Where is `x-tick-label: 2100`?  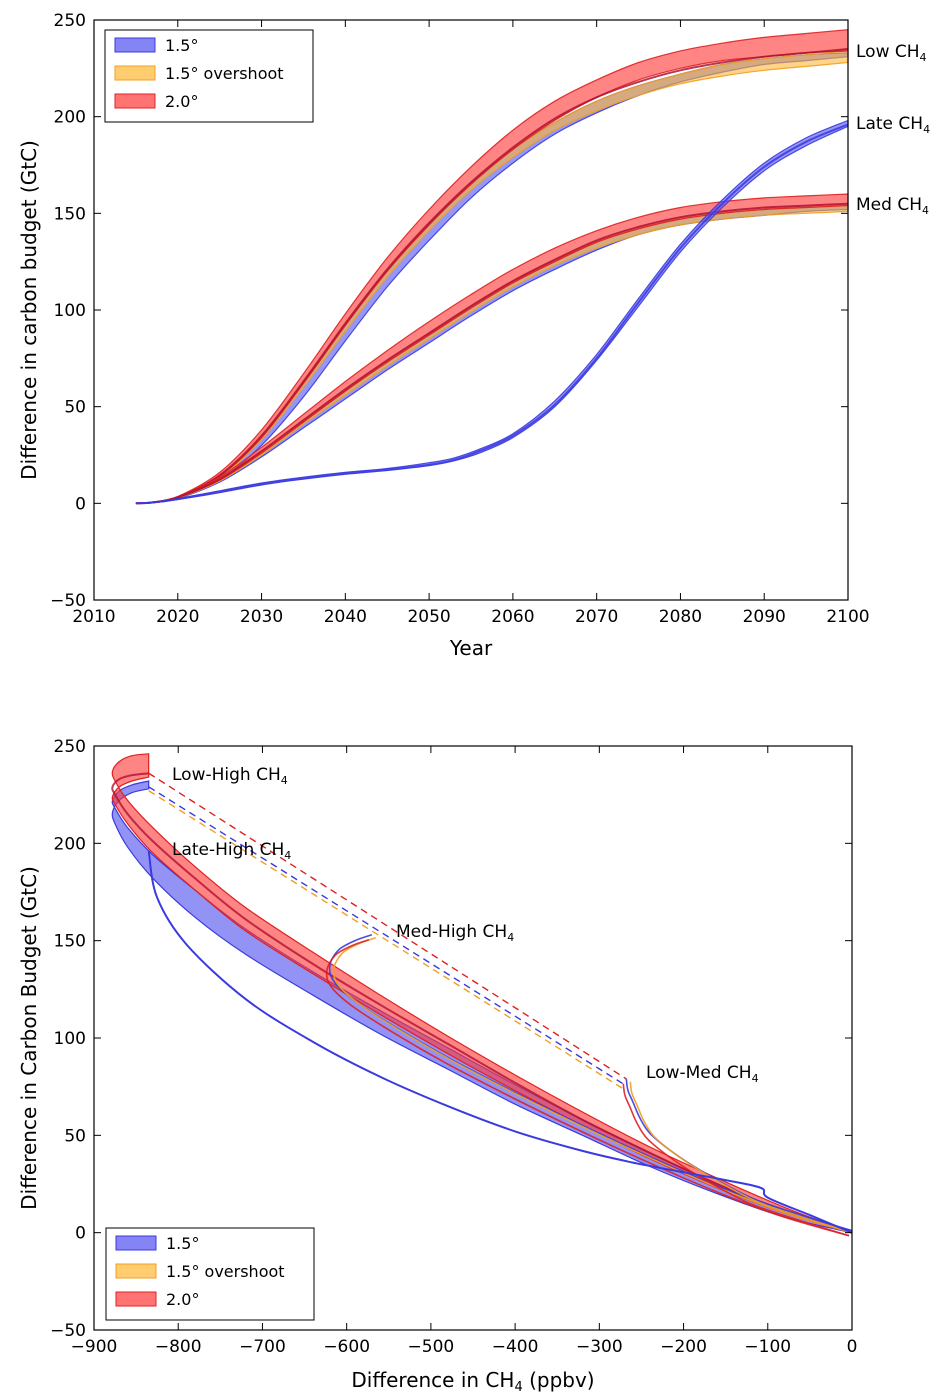
x-tick-label: 2100 is located at coordinates (847, 617).